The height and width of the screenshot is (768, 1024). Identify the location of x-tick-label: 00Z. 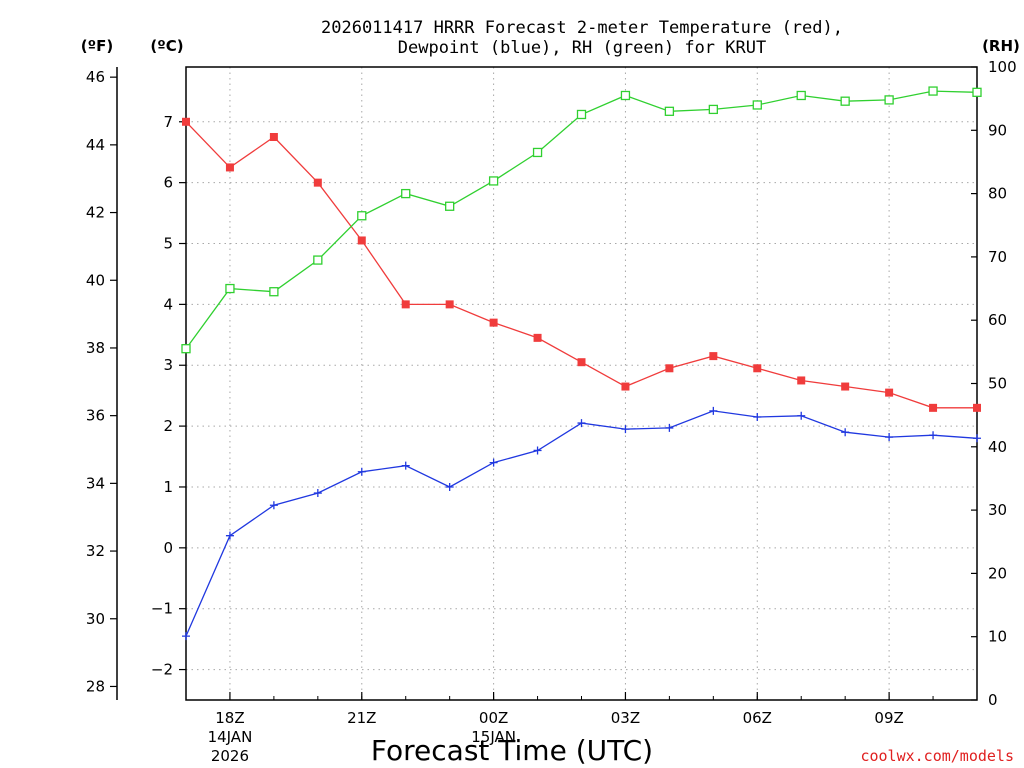
(493, 718).